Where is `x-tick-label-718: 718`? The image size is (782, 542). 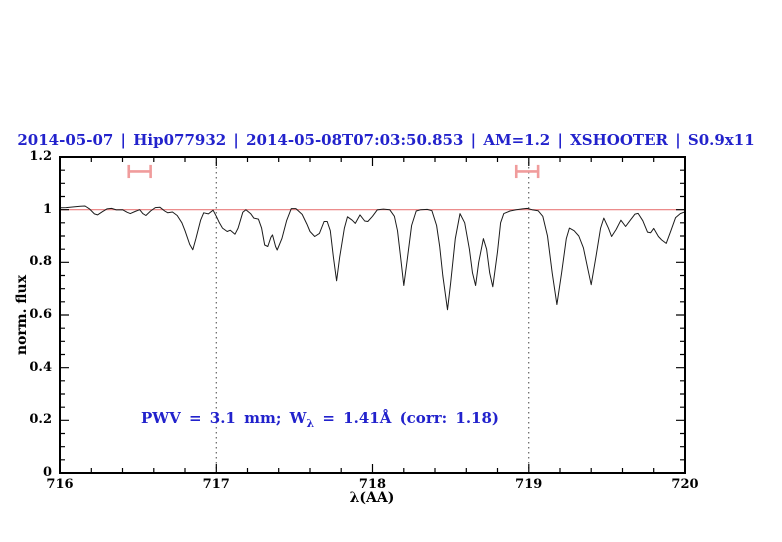 x-tick-label-718: 718 is located at coordinates (372, 484).